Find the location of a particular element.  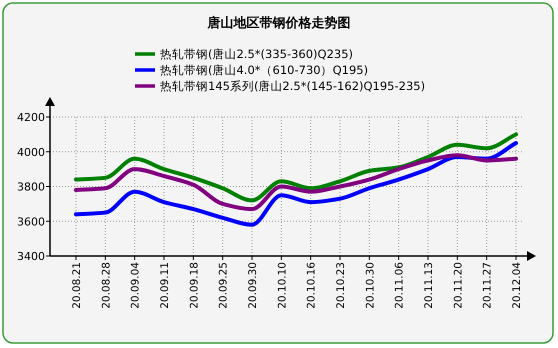

x-tick-label: 20.11.06 is located at coordinates (400, 285).